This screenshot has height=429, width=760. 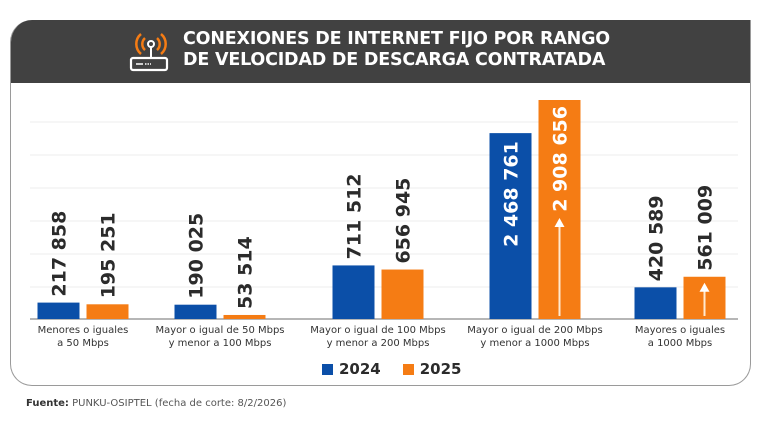 What do you see at coordinates (534, 343) in the screenshot?
I see `category-label: y menor a 1000 Mbps` at bounding box center [534, 343].